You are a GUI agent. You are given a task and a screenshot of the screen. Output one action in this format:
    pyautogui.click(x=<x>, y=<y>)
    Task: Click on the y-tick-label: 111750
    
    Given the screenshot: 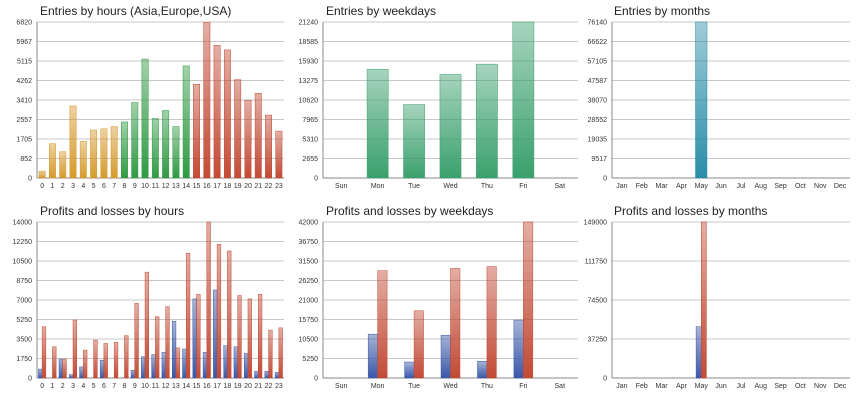 What is the action you would take?
    pyautogui.click(x=596, y=262)
    